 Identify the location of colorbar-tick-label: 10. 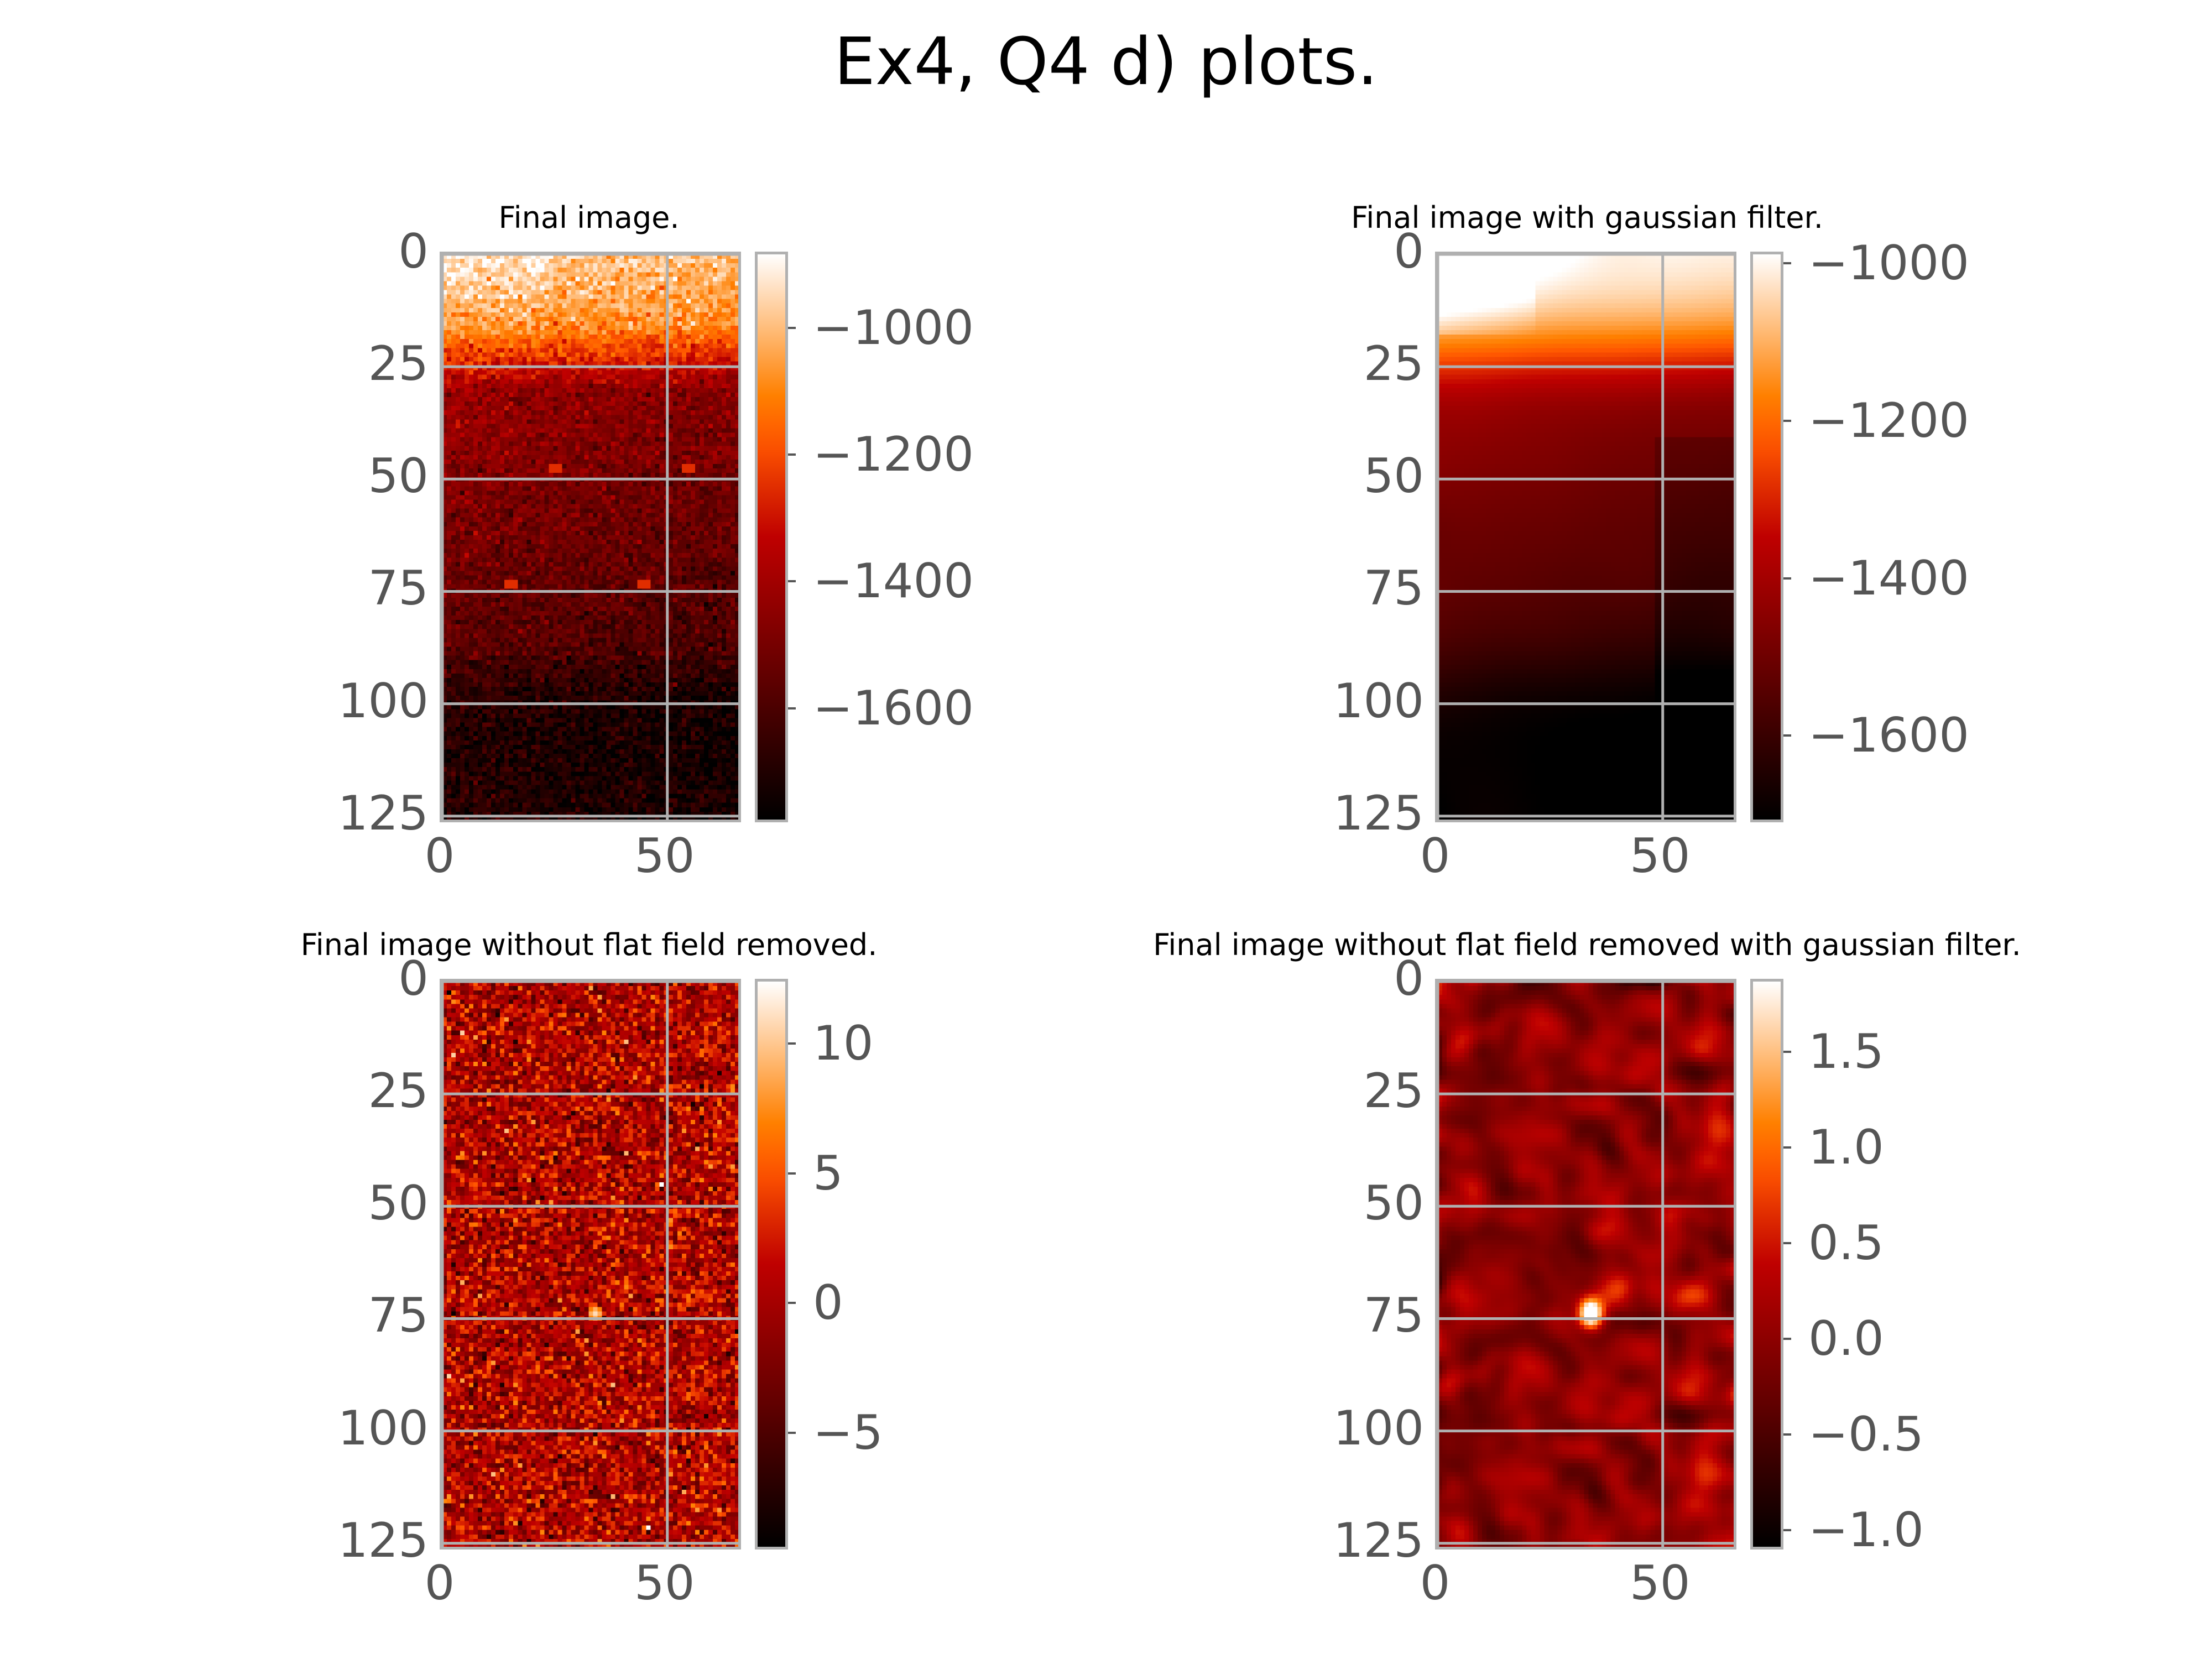
(844, 1044).